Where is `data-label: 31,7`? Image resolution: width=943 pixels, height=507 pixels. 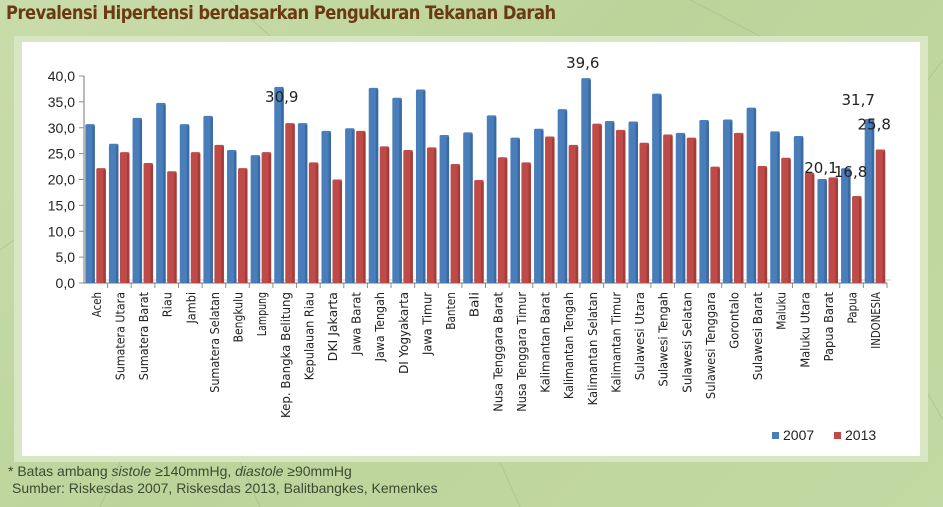
data-label: 31,7 is located at coordinates (857, 100).